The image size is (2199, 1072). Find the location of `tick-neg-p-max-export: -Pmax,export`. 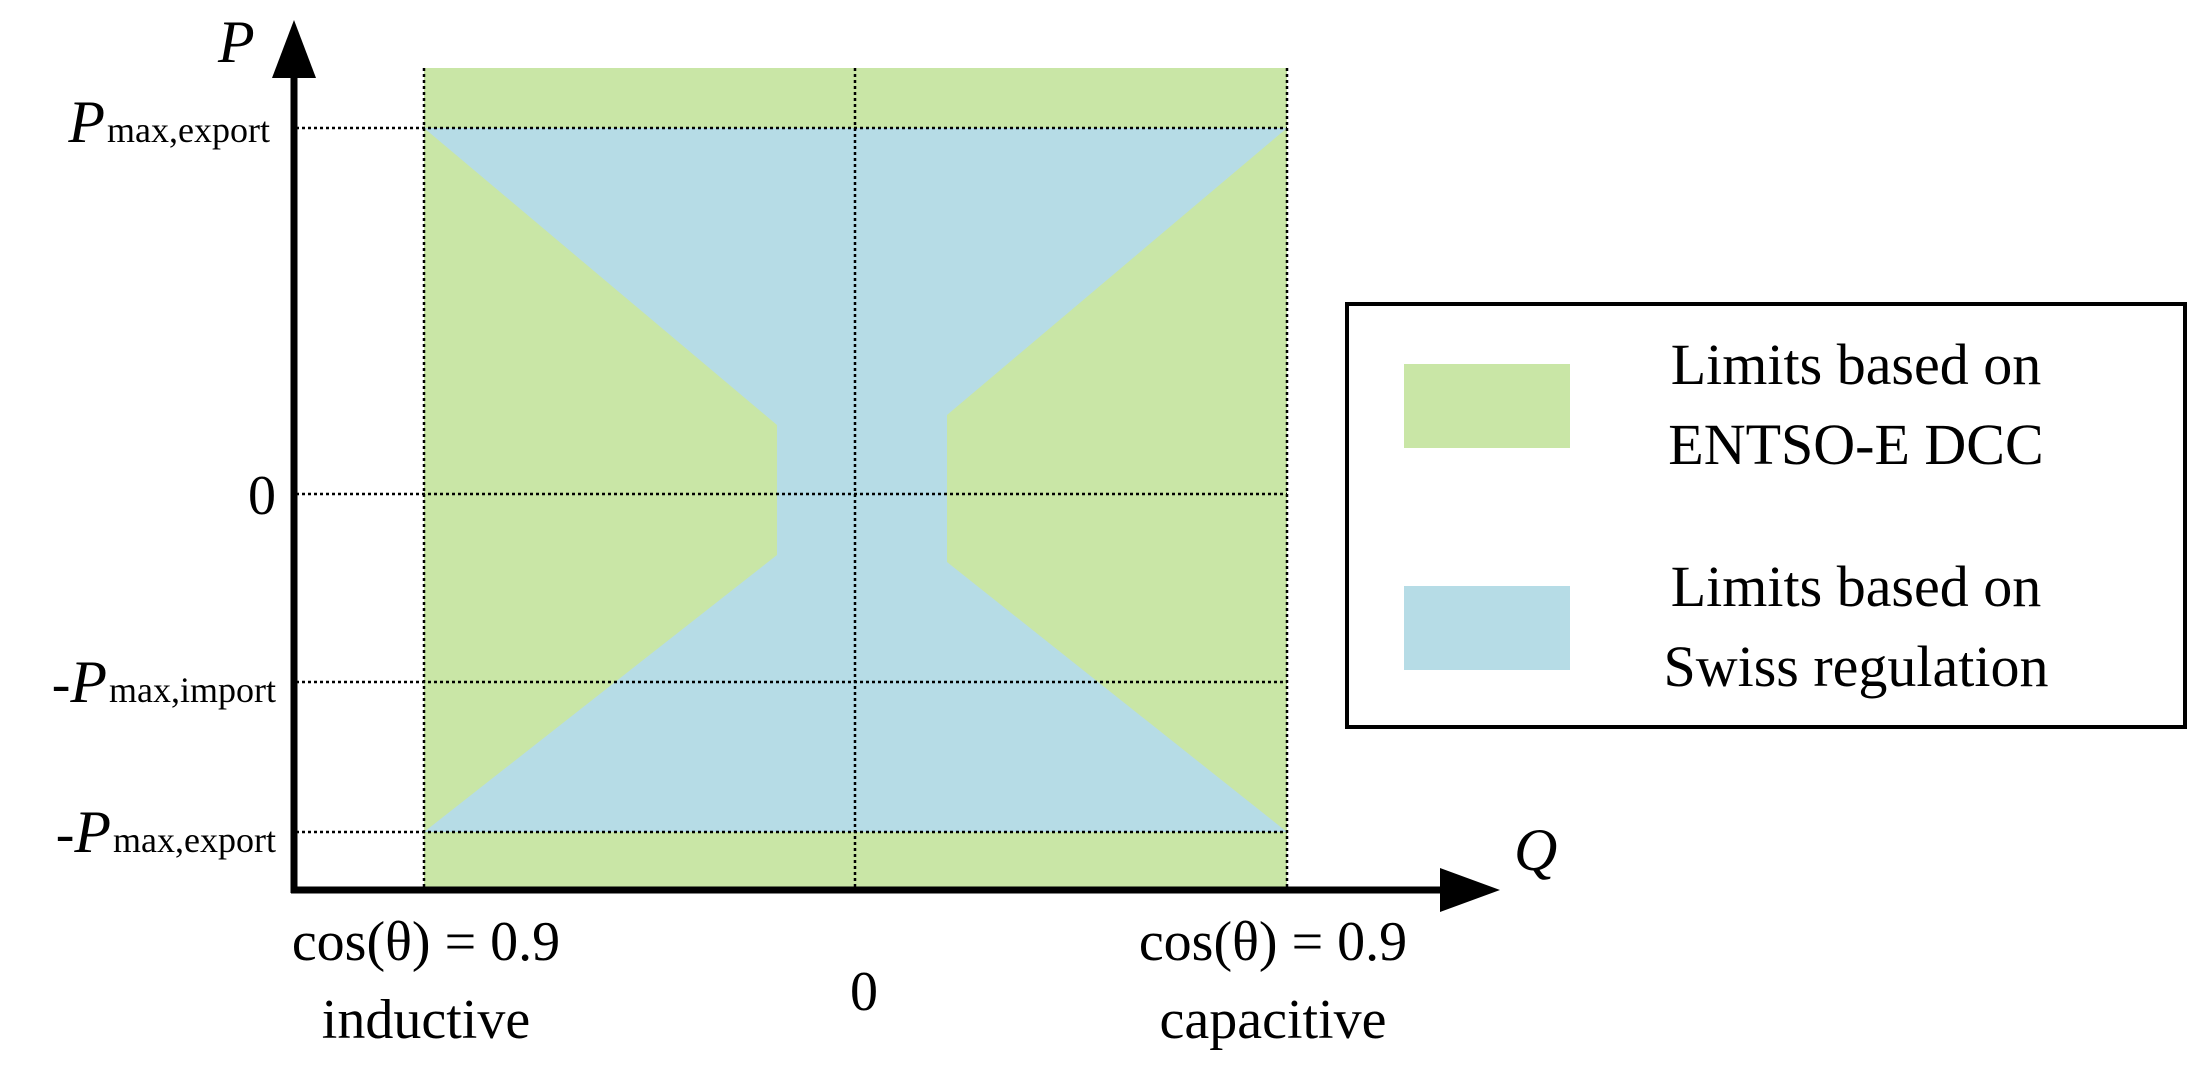

tick-neg-p-max-export: -Pmax,export is located at coordinates (166, 832).